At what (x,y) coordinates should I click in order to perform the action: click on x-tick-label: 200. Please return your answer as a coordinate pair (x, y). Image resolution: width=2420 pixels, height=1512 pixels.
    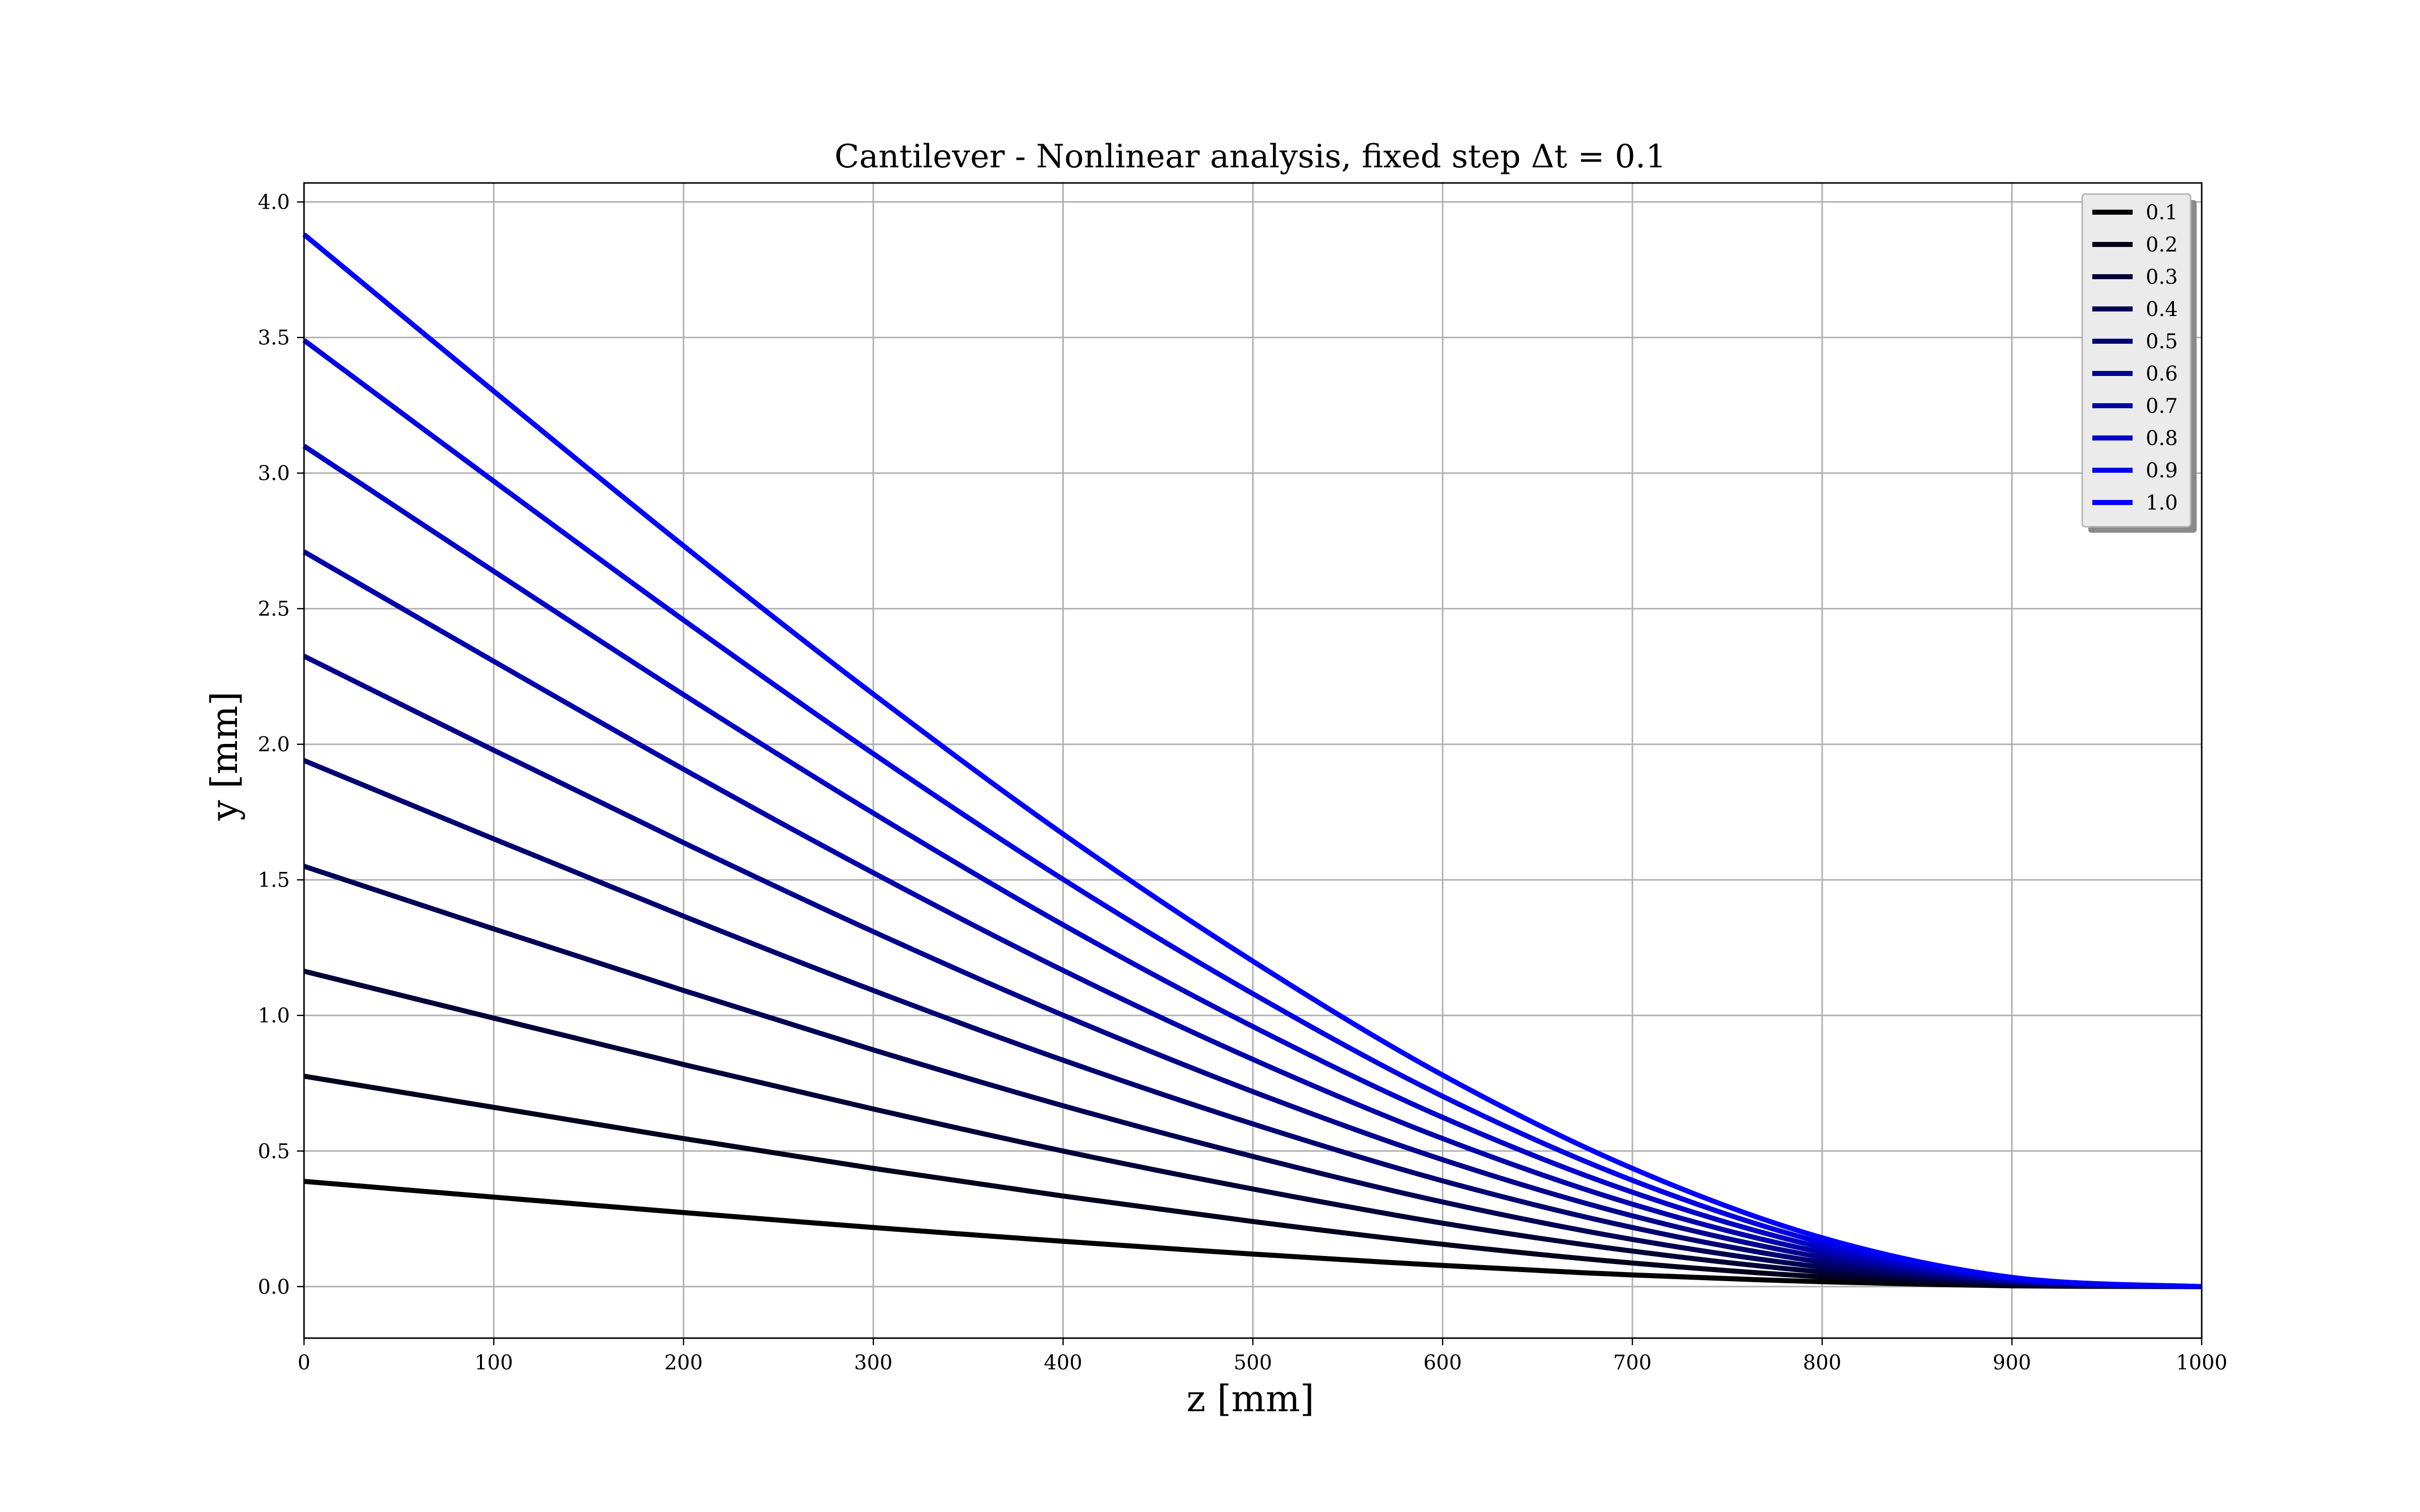
    Looking at the image, I should click on (683, 1362).